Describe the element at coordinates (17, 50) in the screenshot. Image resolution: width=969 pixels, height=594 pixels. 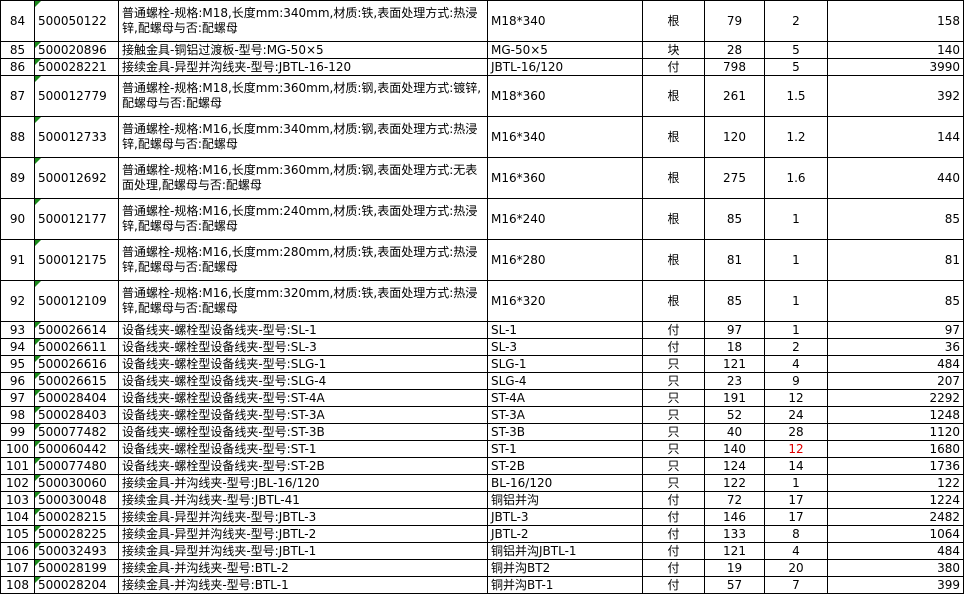
I see `cell-row-number: 85` at that location.